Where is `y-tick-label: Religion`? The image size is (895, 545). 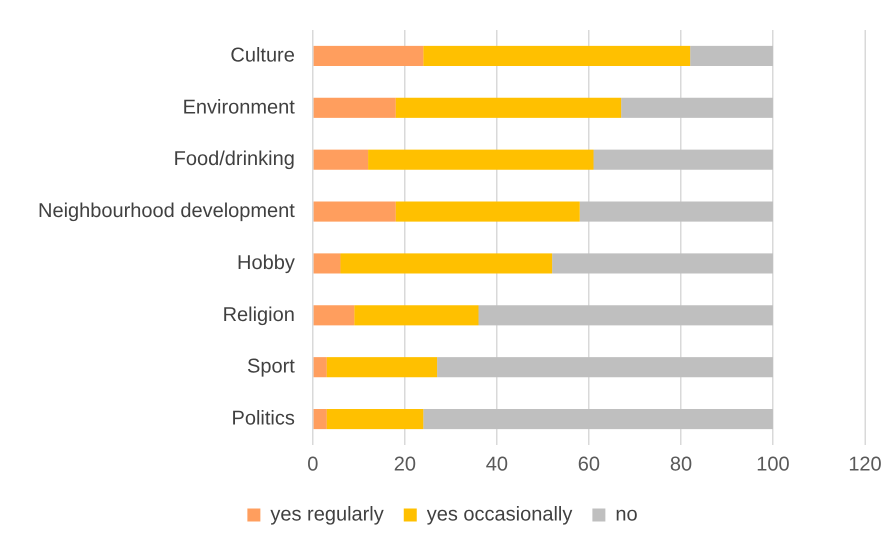
y-tick-label: Religion is located at coordinates (258, 315).